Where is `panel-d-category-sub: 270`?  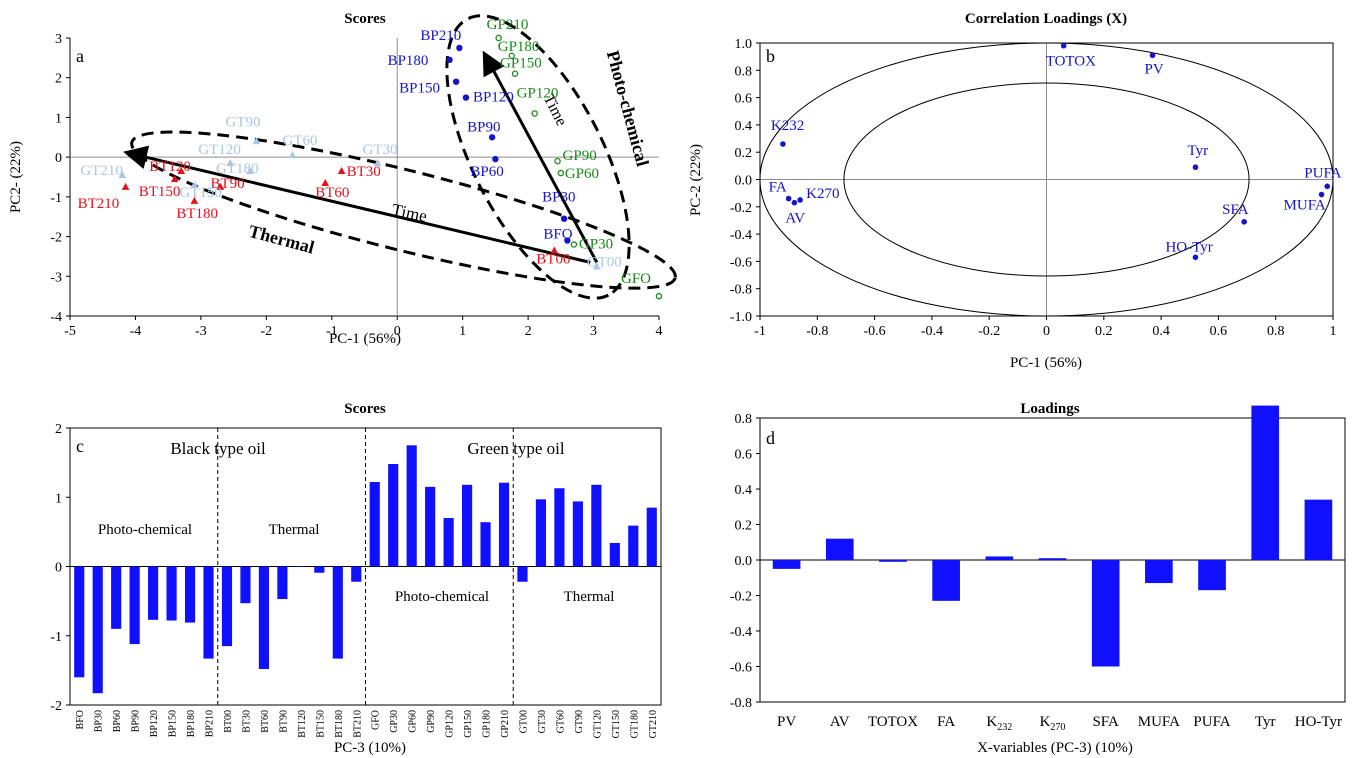 panel-d-category-sub: 270 is located at coordinates (1057, 727).